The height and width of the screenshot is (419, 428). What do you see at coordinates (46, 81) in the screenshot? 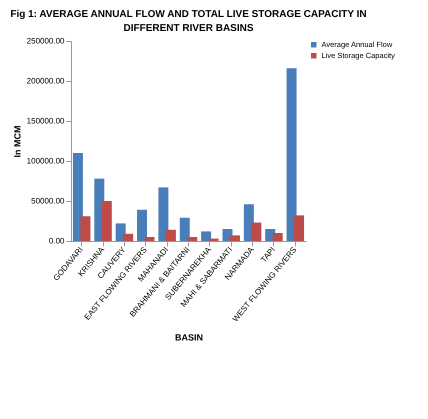
I see `y-tick-label: 200000.00` at bounding box center [46, 81].